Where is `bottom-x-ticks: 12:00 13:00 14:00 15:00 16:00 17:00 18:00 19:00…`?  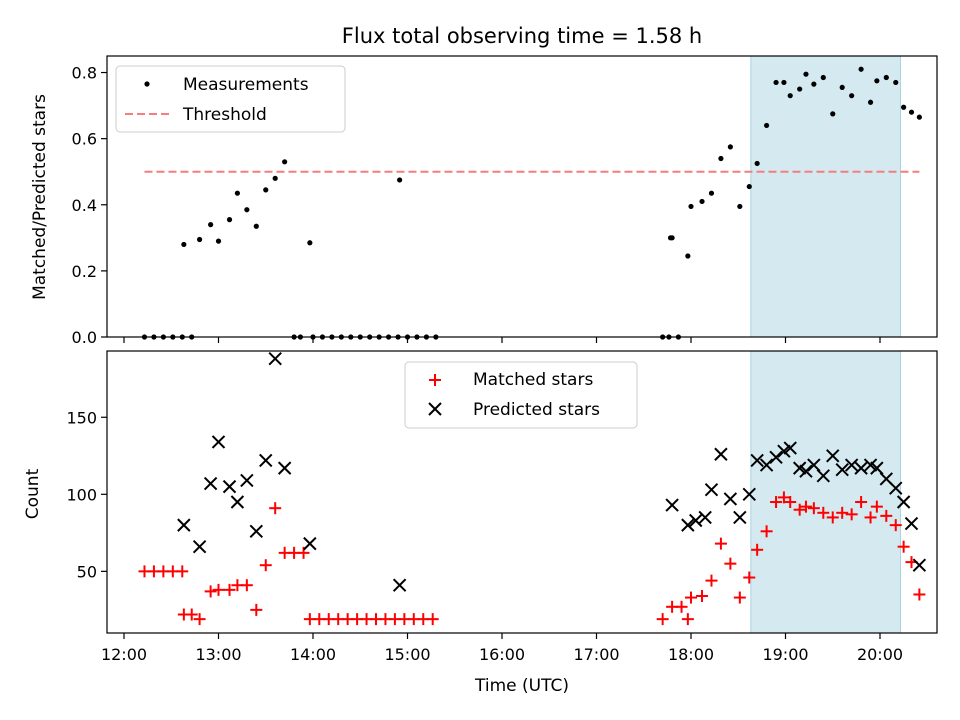 bottom-x-ticks: 12:00 13:00 14:00 15:00 16:00 17:00 18:00 19:00… is located at coordinates (502, 648).